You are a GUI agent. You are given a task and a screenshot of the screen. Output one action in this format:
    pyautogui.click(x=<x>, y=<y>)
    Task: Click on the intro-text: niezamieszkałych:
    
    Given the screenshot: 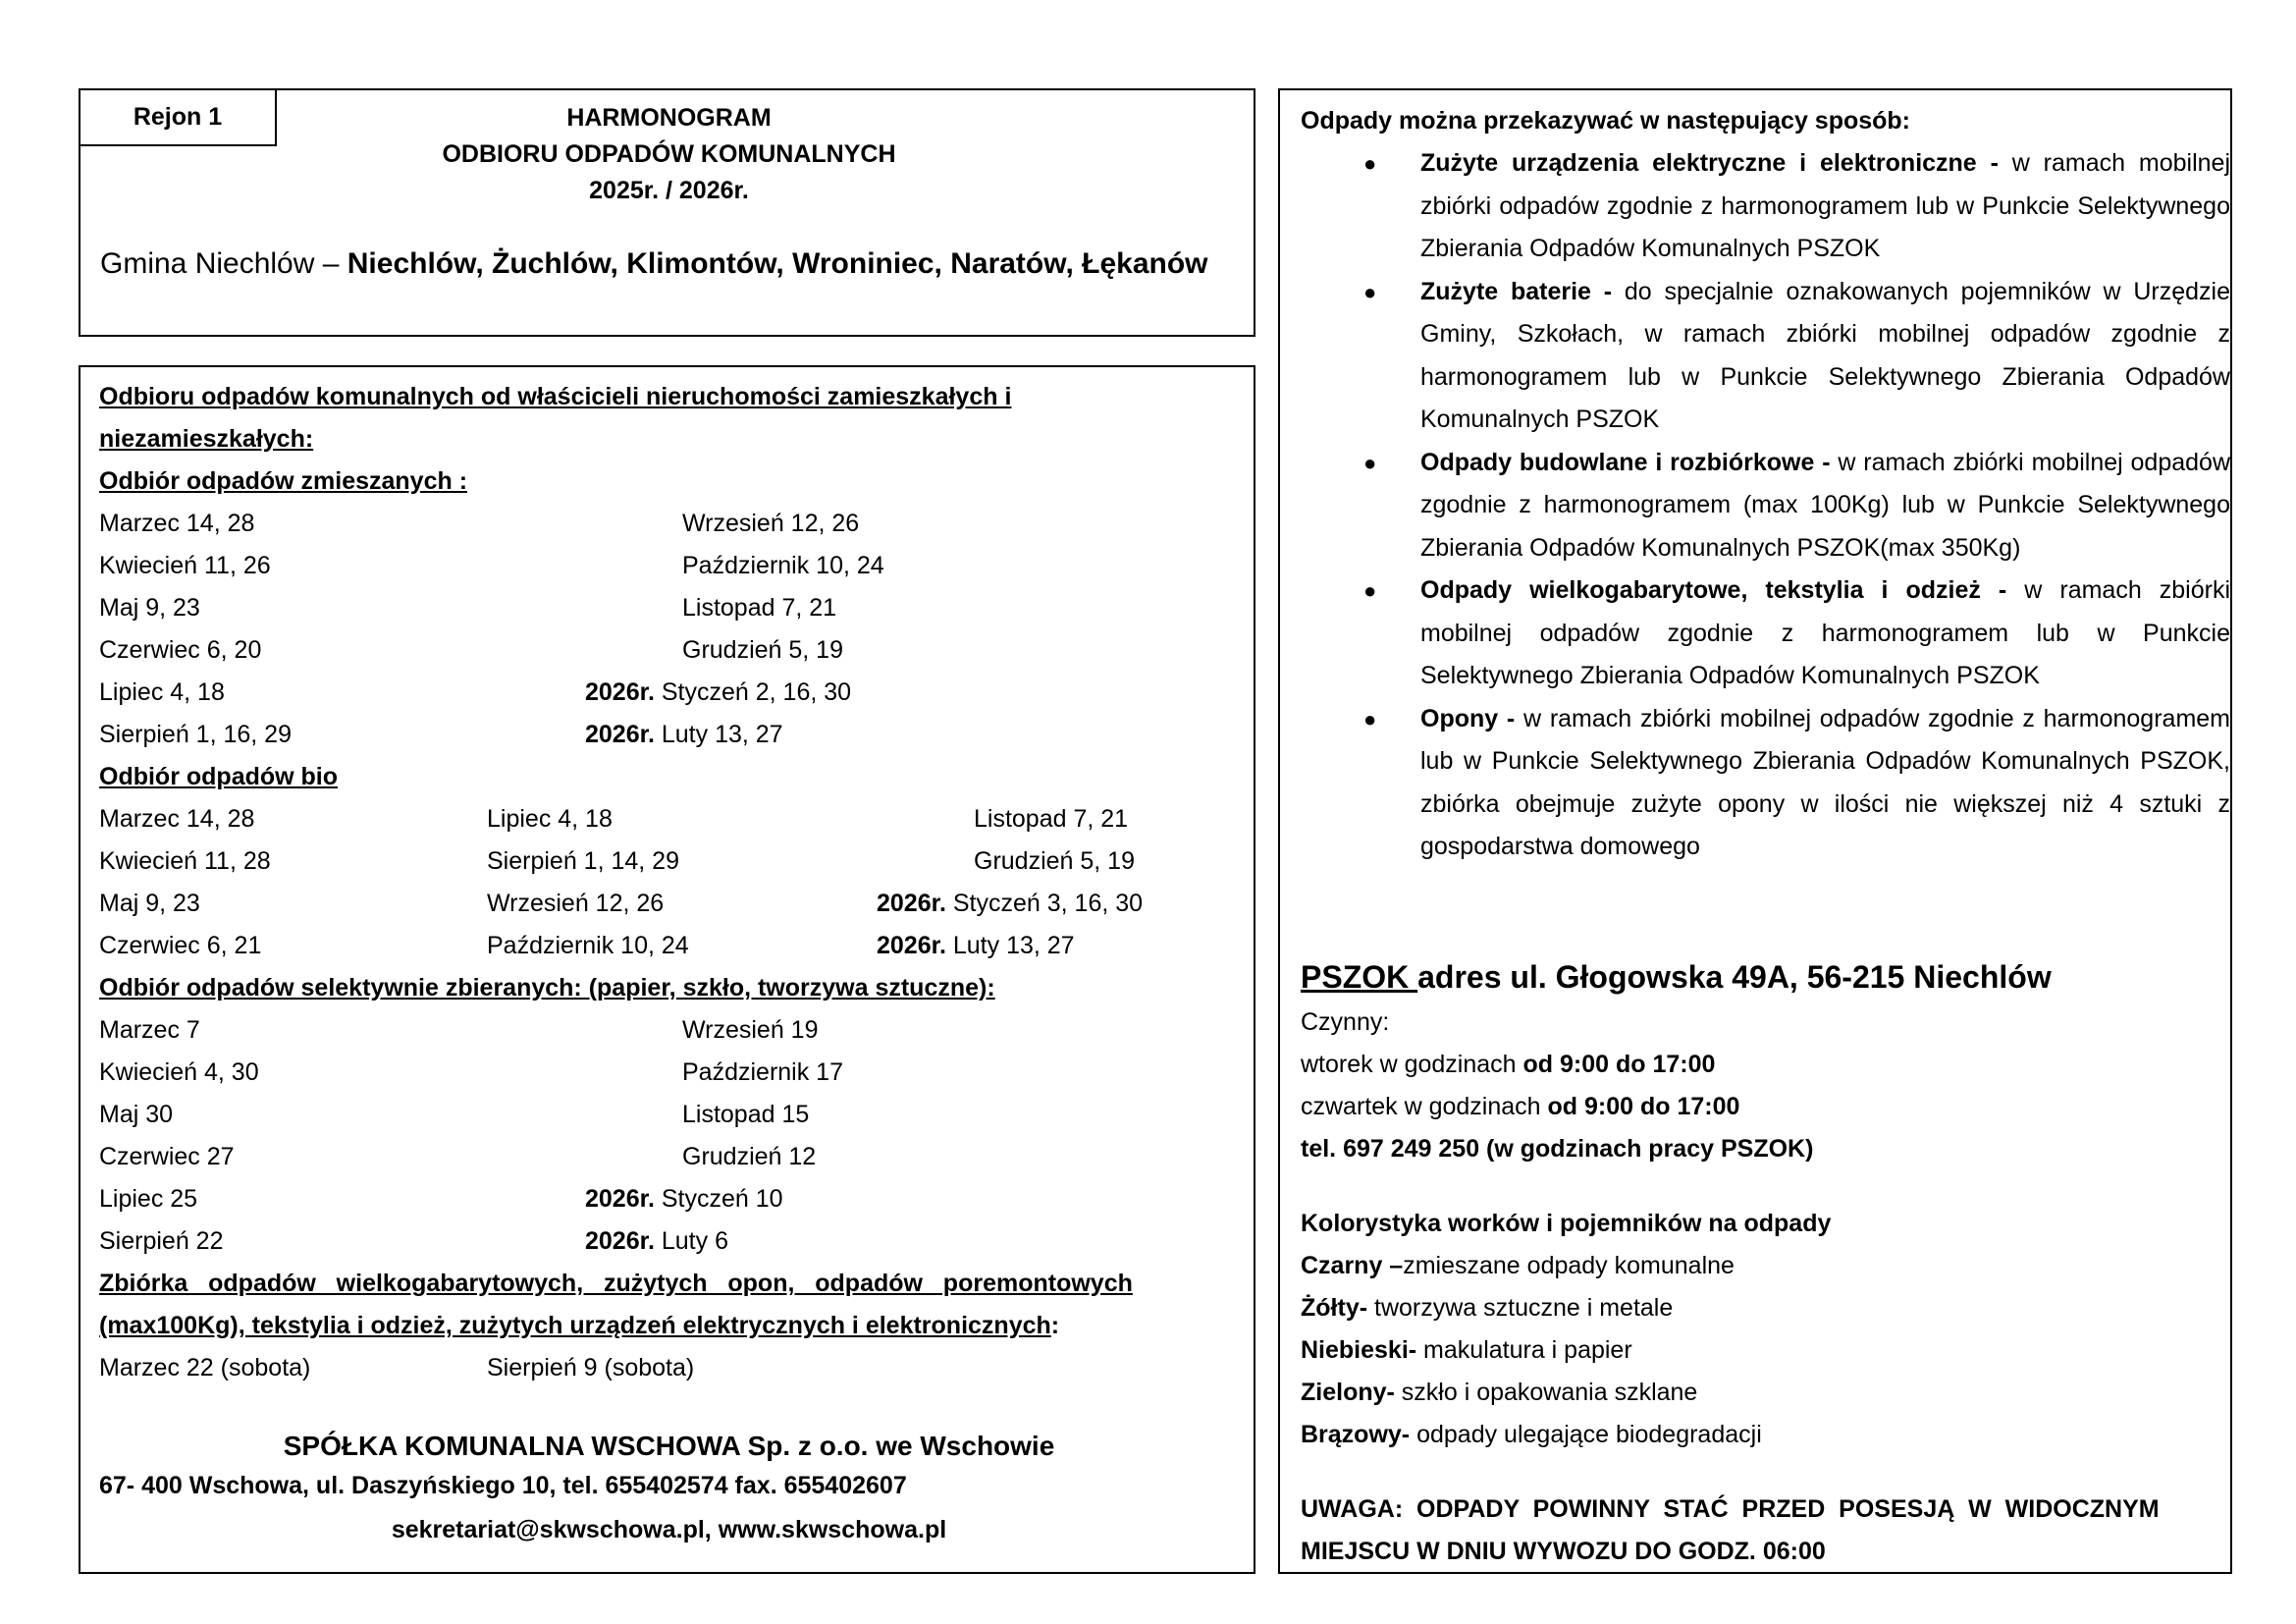 What is the action you would take?
    pyautogui.click(x=206, y=439)
    